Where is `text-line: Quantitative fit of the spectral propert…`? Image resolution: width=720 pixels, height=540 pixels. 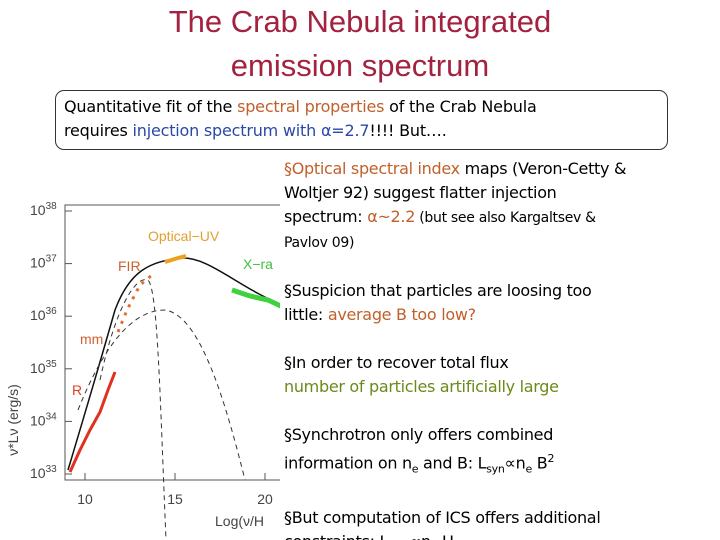
text-line: Quantitative fit of the spectral propert… is located at coordinates (365, 107).